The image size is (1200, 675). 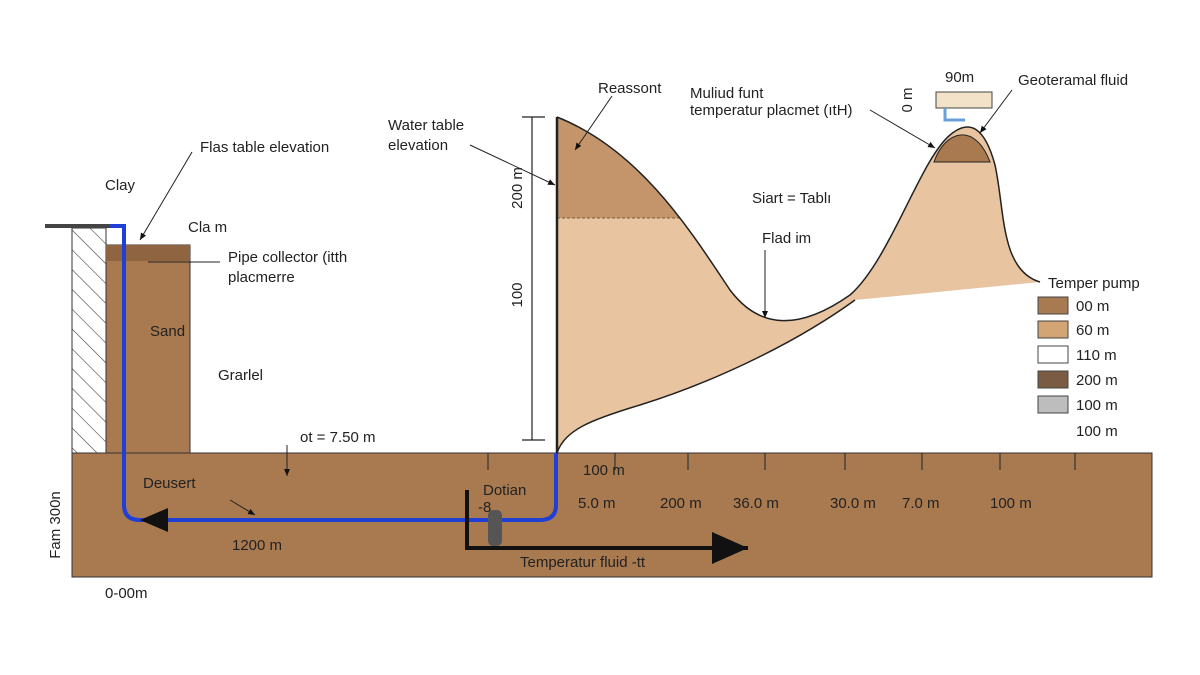 I want to click on scale-label: 7.0 m, so click(x=921, y=503).